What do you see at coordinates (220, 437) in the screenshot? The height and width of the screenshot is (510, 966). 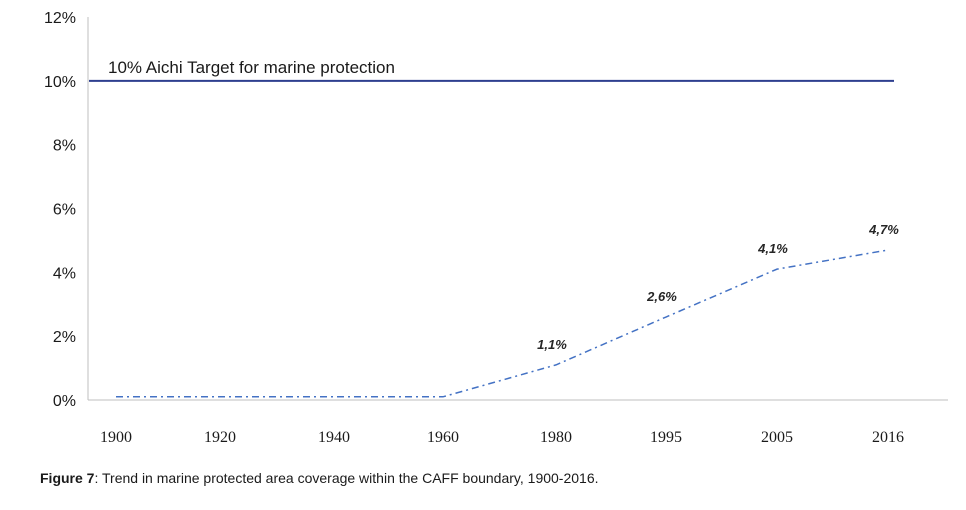 I see `x-tick-label: 1920` at bounding box center [220, 437].